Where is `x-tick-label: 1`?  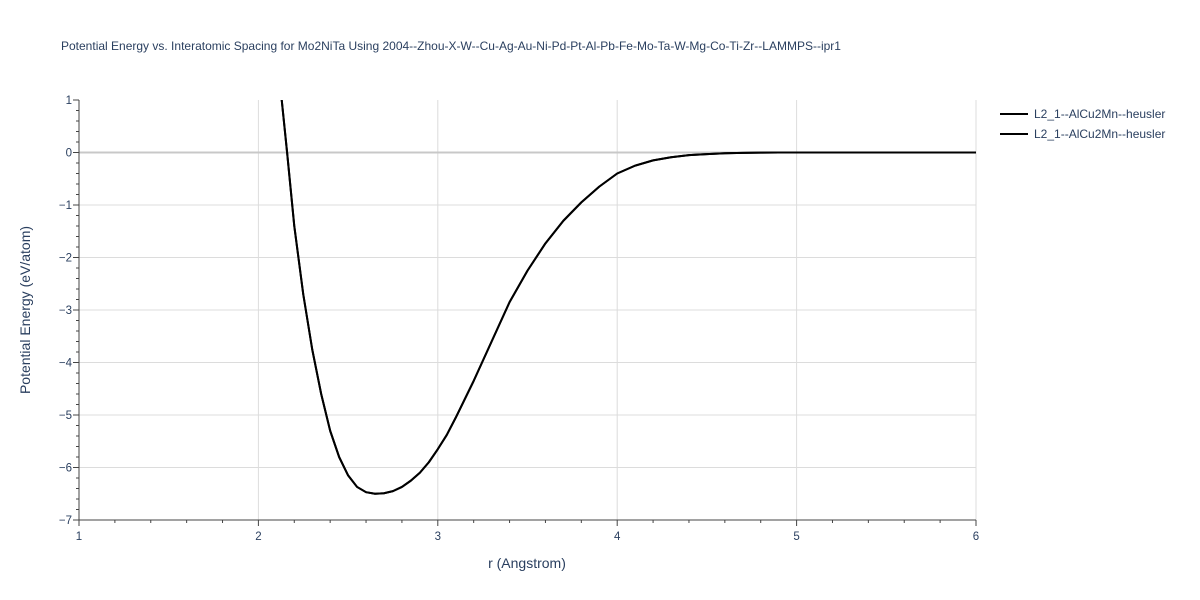 x-tick-label: 1 is located at coordinates (79, 537).